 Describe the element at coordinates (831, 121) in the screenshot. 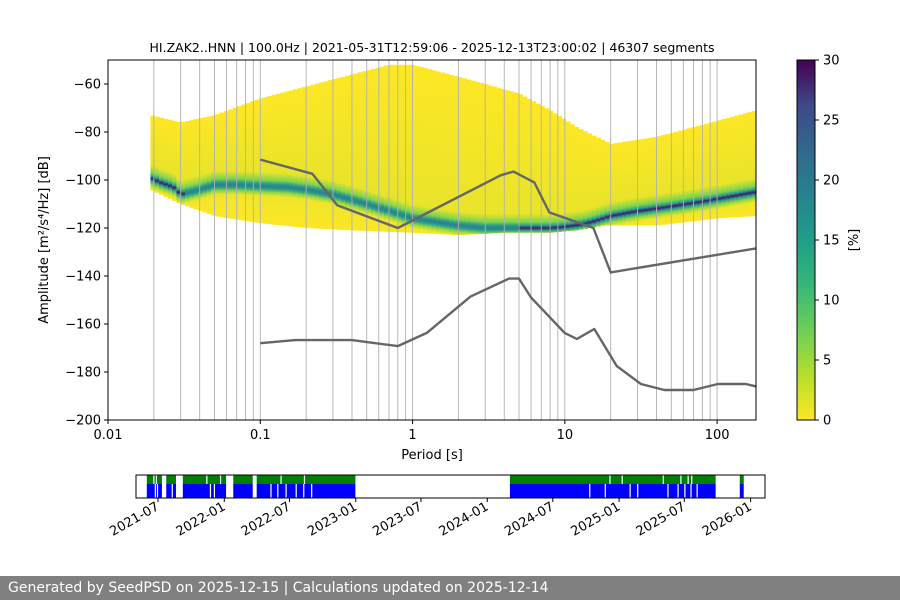

I see `colorbar-tick-label: 25` at that location.